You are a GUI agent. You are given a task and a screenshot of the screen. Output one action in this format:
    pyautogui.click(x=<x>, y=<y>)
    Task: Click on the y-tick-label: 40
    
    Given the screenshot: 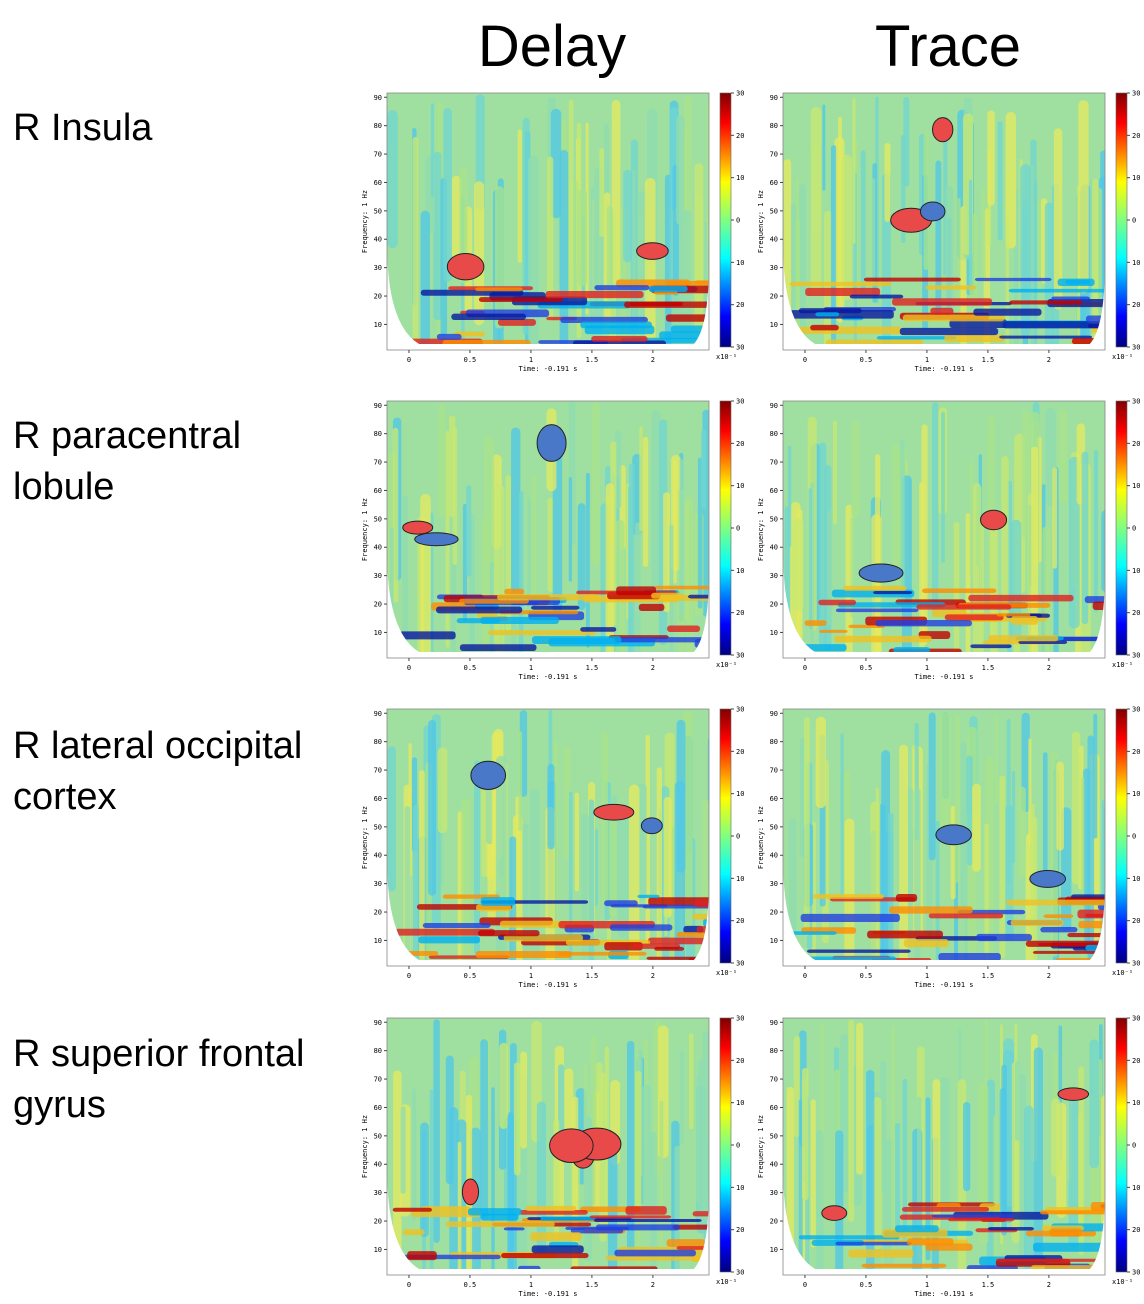 What is the action you would take?
    pyautogui.click(x=378, y=548)
    